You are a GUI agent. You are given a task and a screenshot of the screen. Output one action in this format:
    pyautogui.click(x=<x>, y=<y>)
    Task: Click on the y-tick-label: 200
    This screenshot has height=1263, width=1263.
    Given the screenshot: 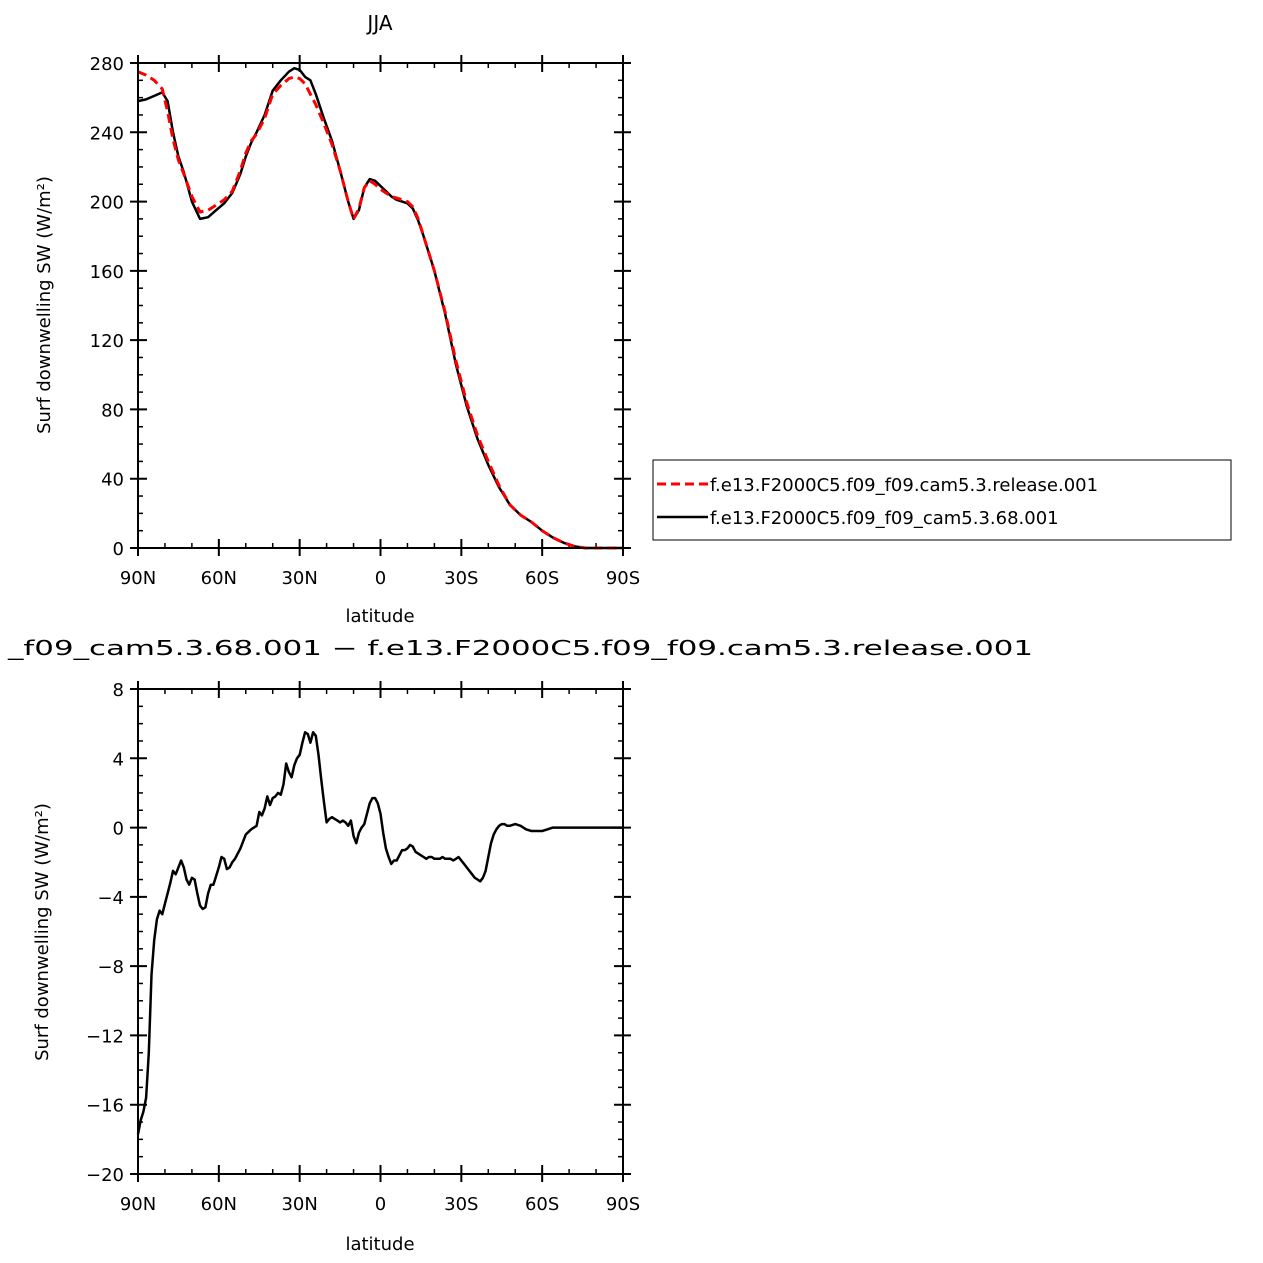 What is the action you would take?
    pyautogui.click(x=107, y=203)
    